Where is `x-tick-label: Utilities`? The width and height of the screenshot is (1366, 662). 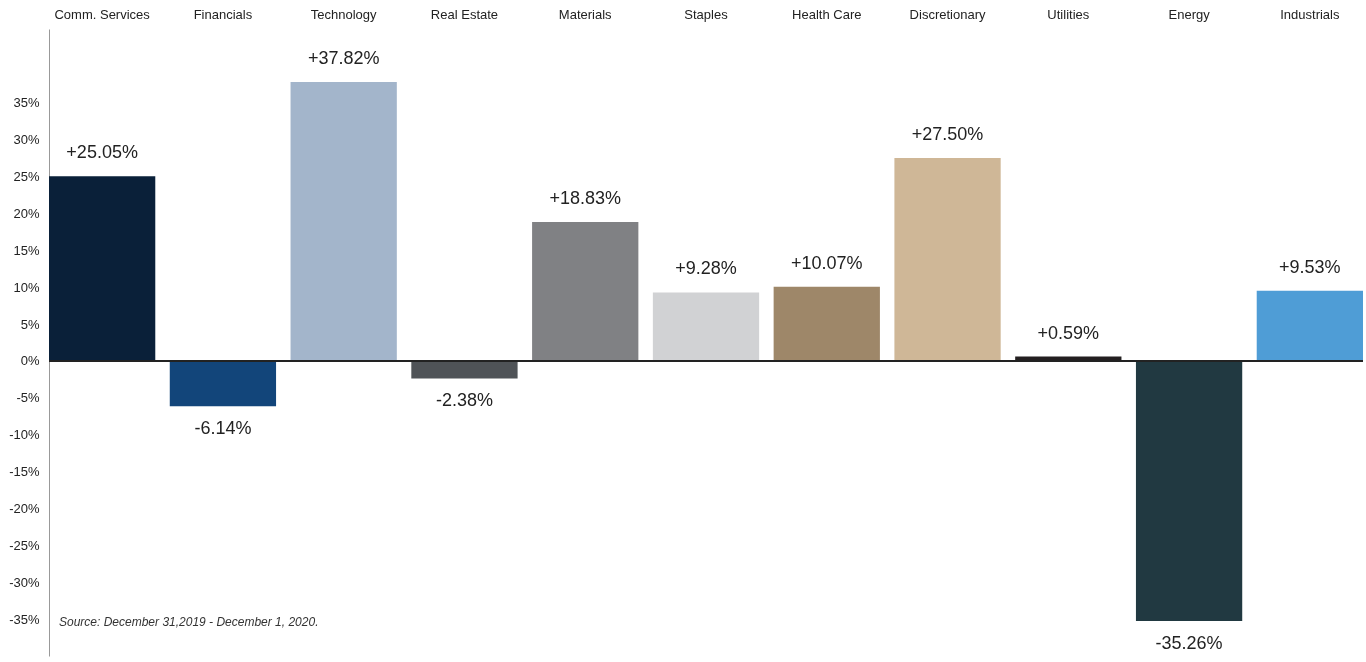 x-tick-label: Utilities is located at coordinates (1068, 14).